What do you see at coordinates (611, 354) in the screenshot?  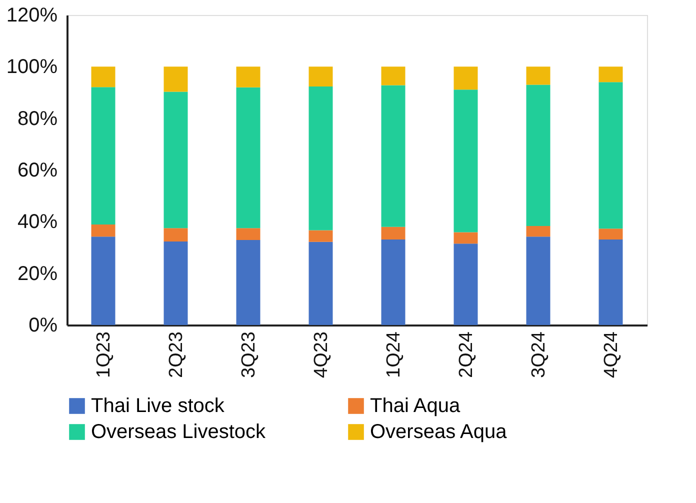 I see `x-tick-label: 4Q24` at bounding box center [611, 354].